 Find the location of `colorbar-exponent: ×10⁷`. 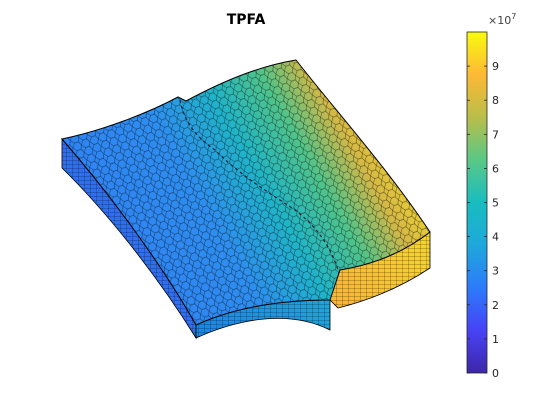

colorbar-exponent: ×10⁷ is located at coordinates (502, 19).